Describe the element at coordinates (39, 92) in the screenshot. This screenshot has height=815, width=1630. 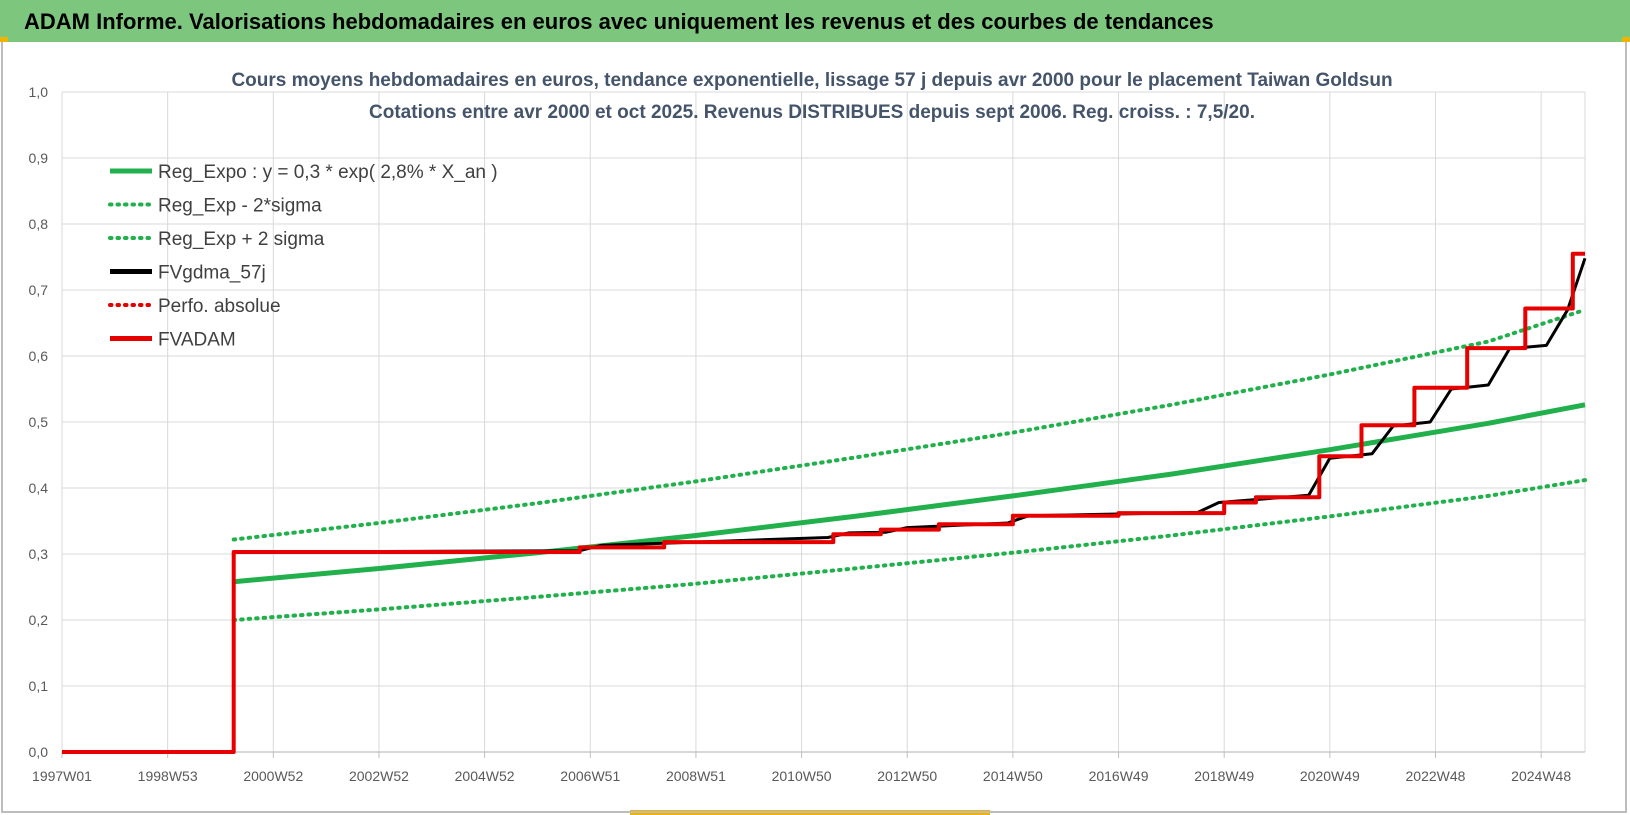
I see `y-tick-label: 1,0` at that location.